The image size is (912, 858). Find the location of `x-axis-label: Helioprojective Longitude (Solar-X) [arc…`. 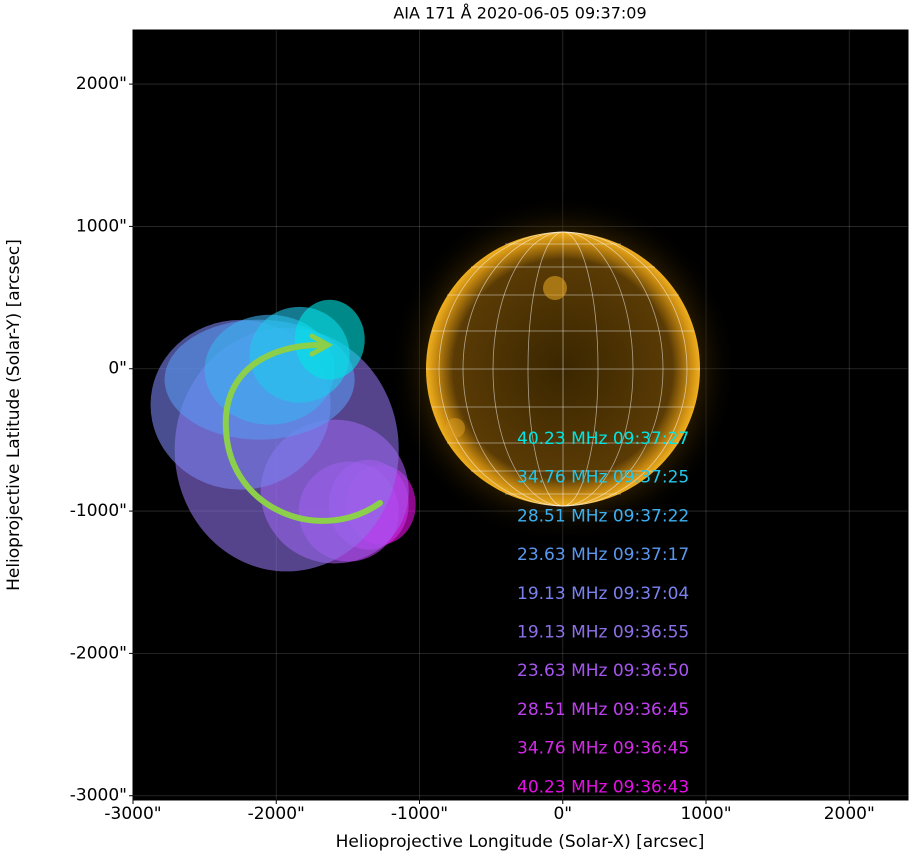

x-axis-label: Helioprojective Longitude (Solar-X) [arc… is located at coordinates (520, 842).